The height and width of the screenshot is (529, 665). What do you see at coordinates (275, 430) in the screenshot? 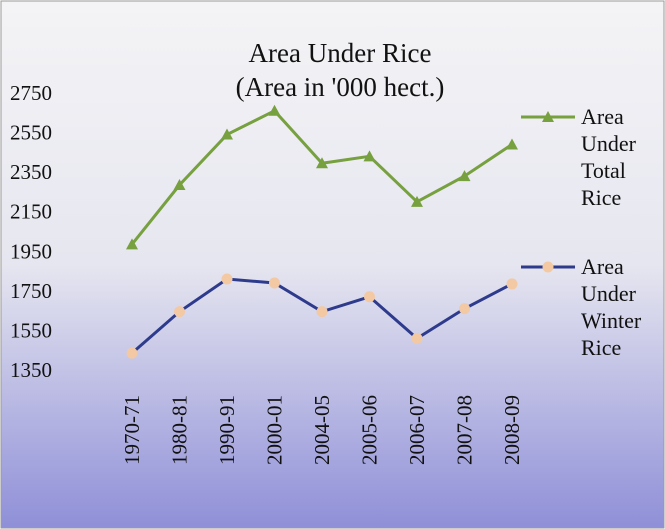
I see `x-tick-label: 2000-01` at bounding box center [275, 430].